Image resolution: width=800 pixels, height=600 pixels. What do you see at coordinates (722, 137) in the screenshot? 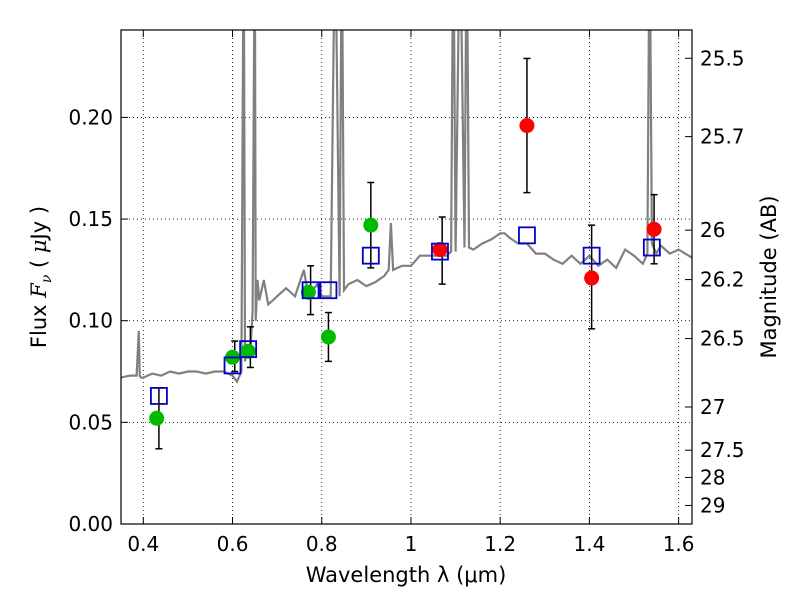
I see `mag-tick-label: 25.7` at bounding box center [722, 137].